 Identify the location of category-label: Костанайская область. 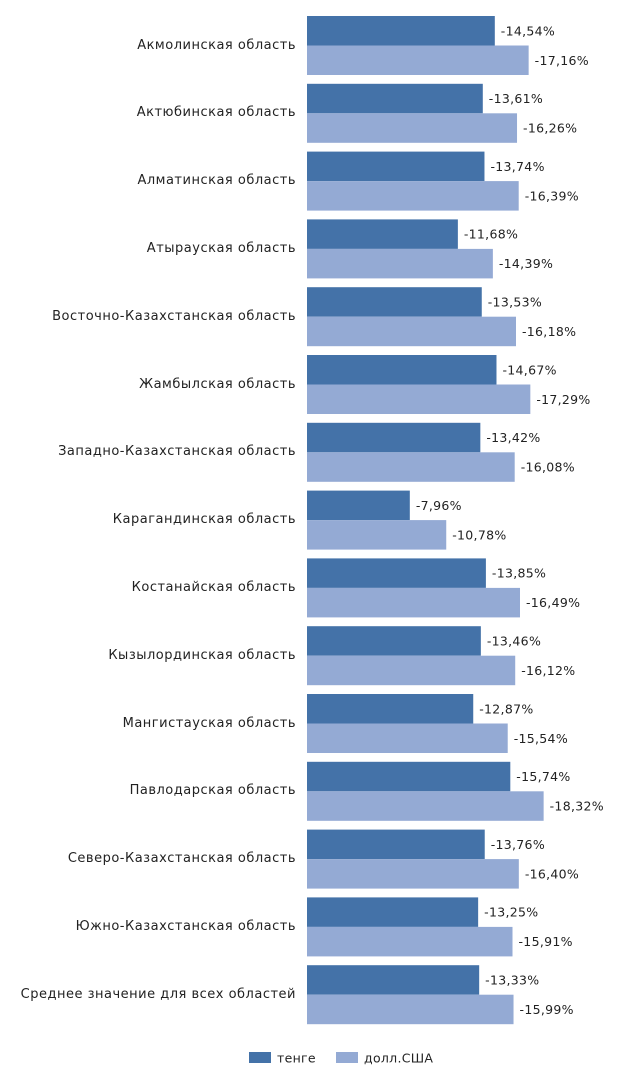
(213, 587).